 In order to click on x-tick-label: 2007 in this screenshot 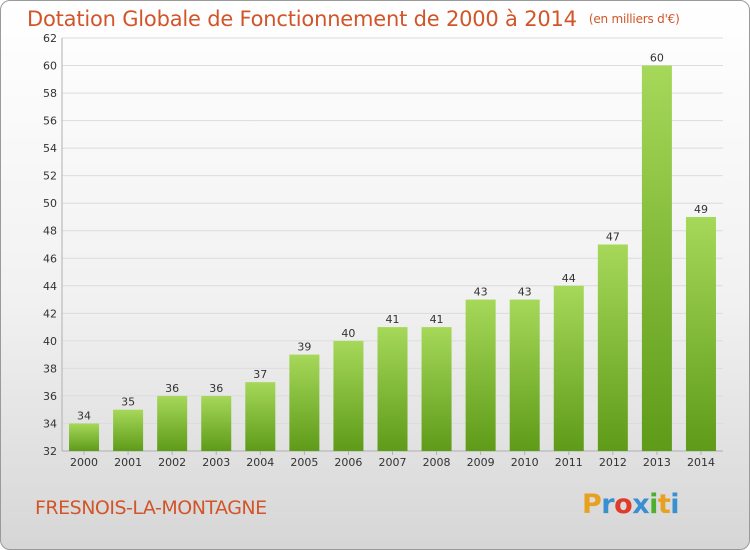, I will do `click(393, 462)`.